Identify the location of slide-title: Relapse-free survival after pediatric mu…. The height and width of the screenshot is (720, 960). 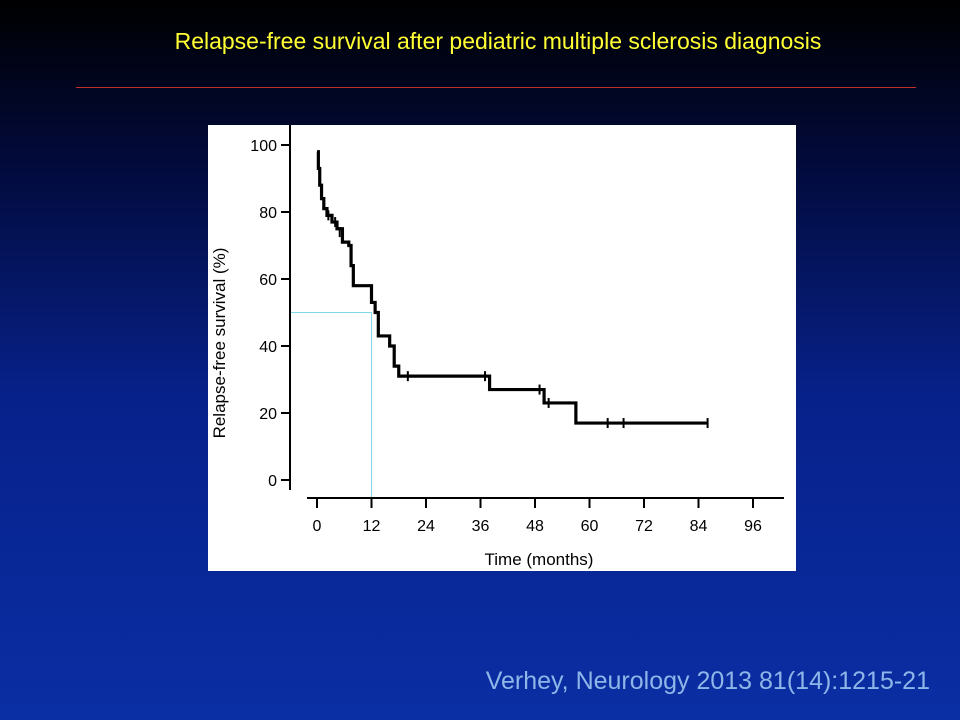
(498, 41).